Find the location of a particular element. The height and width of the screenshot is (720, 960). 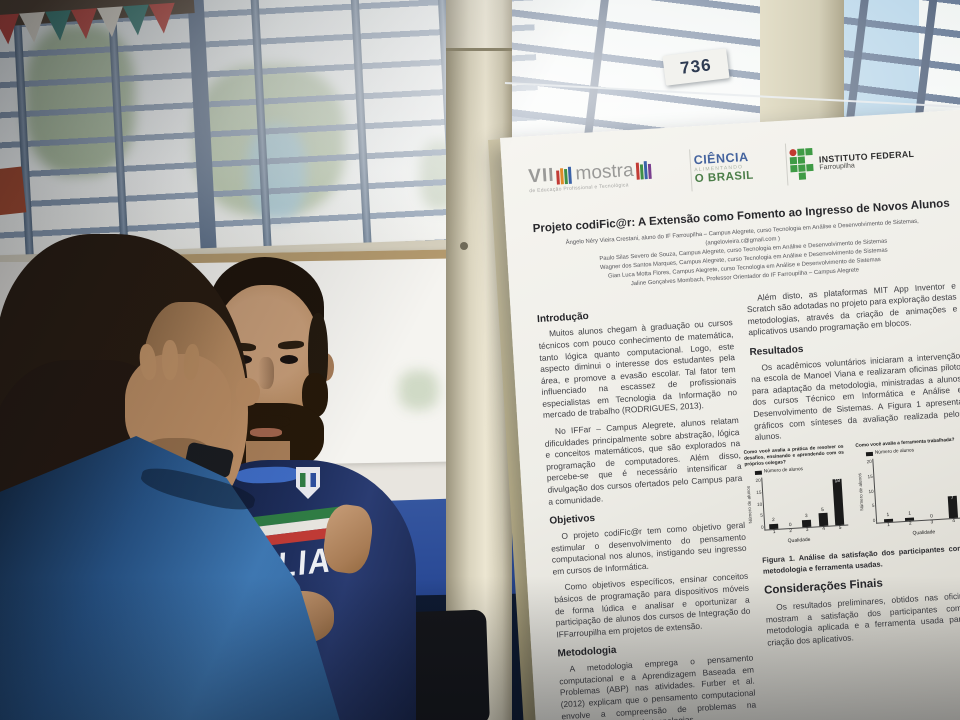

blue-shirt is located at coordinates (171, 578).